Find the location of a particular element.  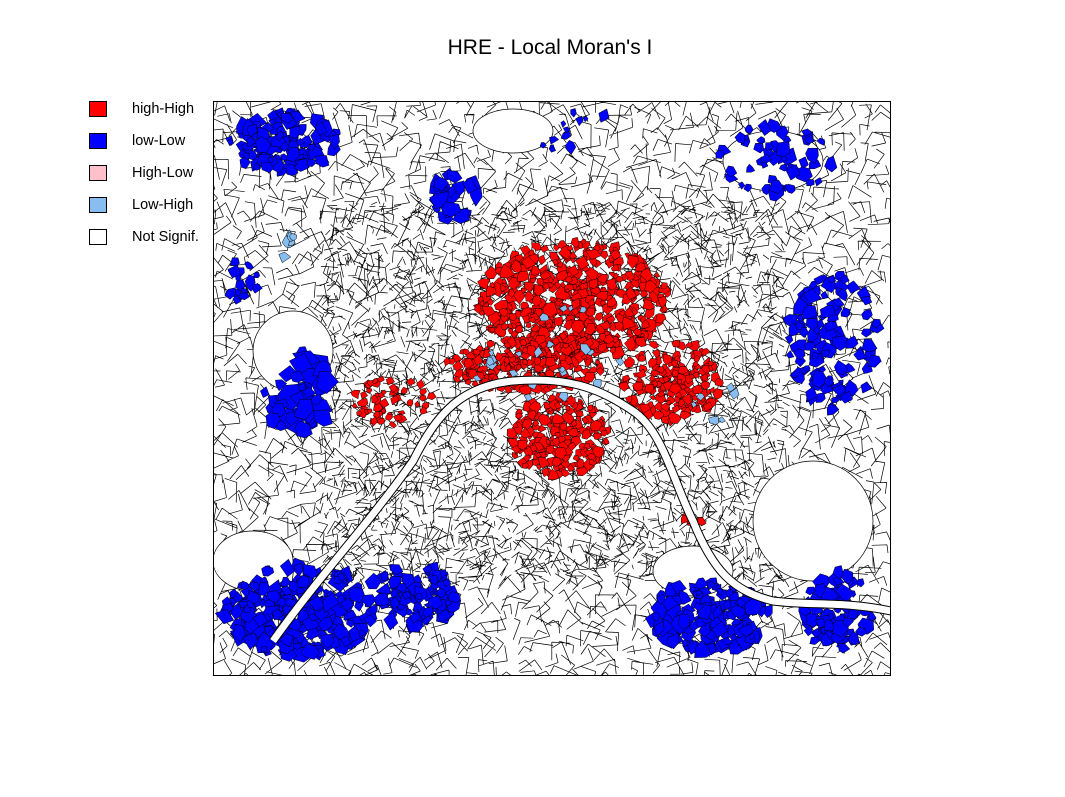

legend-item-high-low: High-Low is located at coordinates (159, 174).